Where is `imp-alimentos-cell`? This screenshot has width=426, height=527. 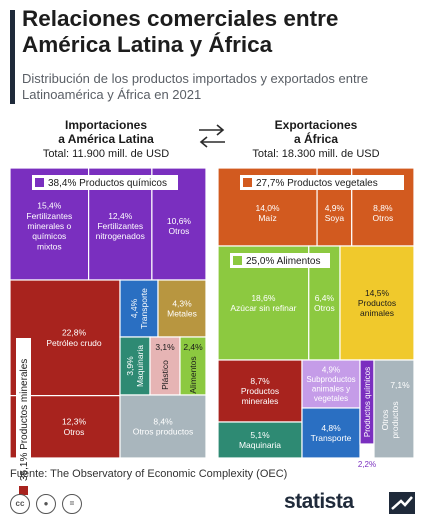 imp-alimentos-cell is located at coordinates (193, 366).